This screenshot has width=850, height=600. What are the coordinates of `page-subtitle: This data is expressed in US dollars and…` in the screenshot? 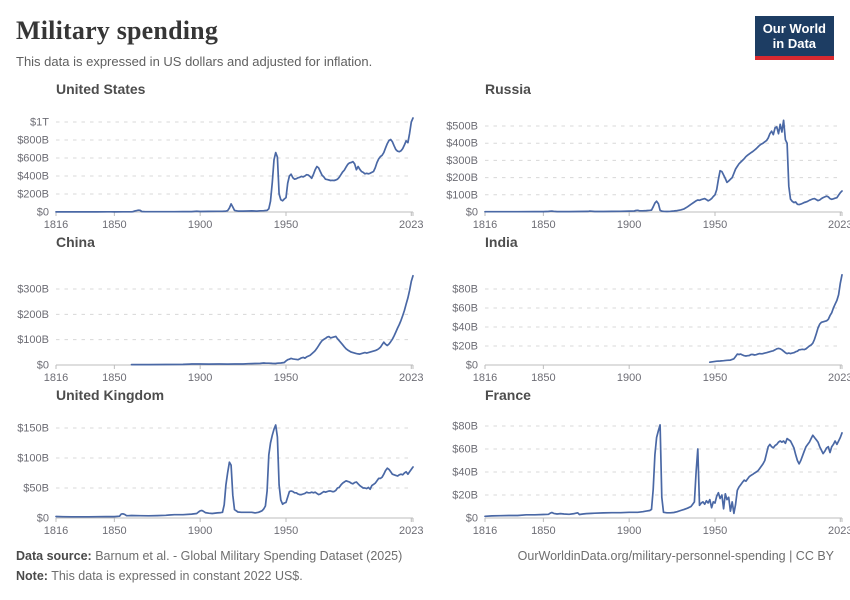 It's located at (194, 61).